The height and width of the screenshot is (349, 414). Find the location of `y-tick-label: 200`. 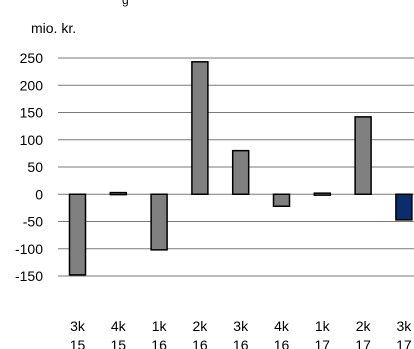

y-tick-label: 200 is located at coordinates (32, 85).